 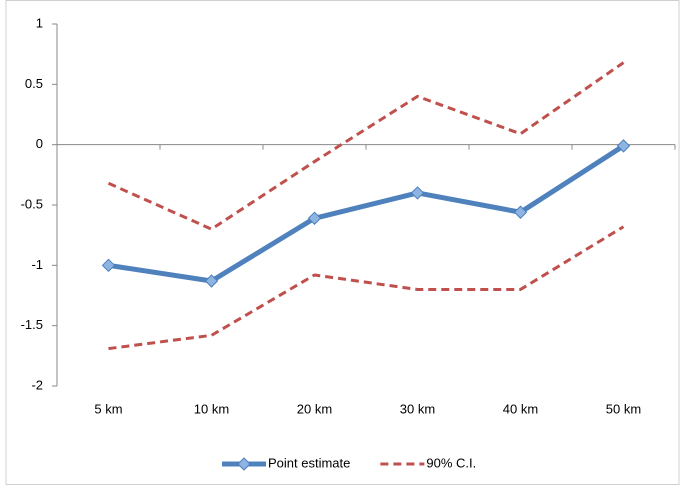 What do you see at coordinates (520, 408) in the screenshot?
I see `x-tick-label: 40 km` at bounding box center [520, 408].